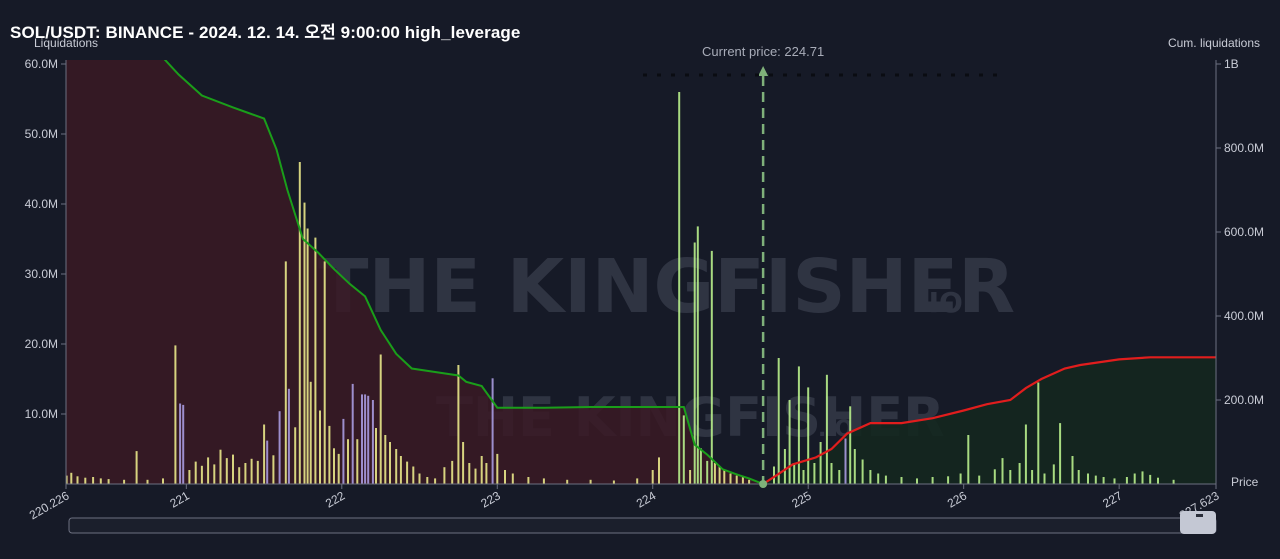 This screenshot has height=559, width=1280. I want to click on x-axis-tick-label: 223, so click(490, 499).